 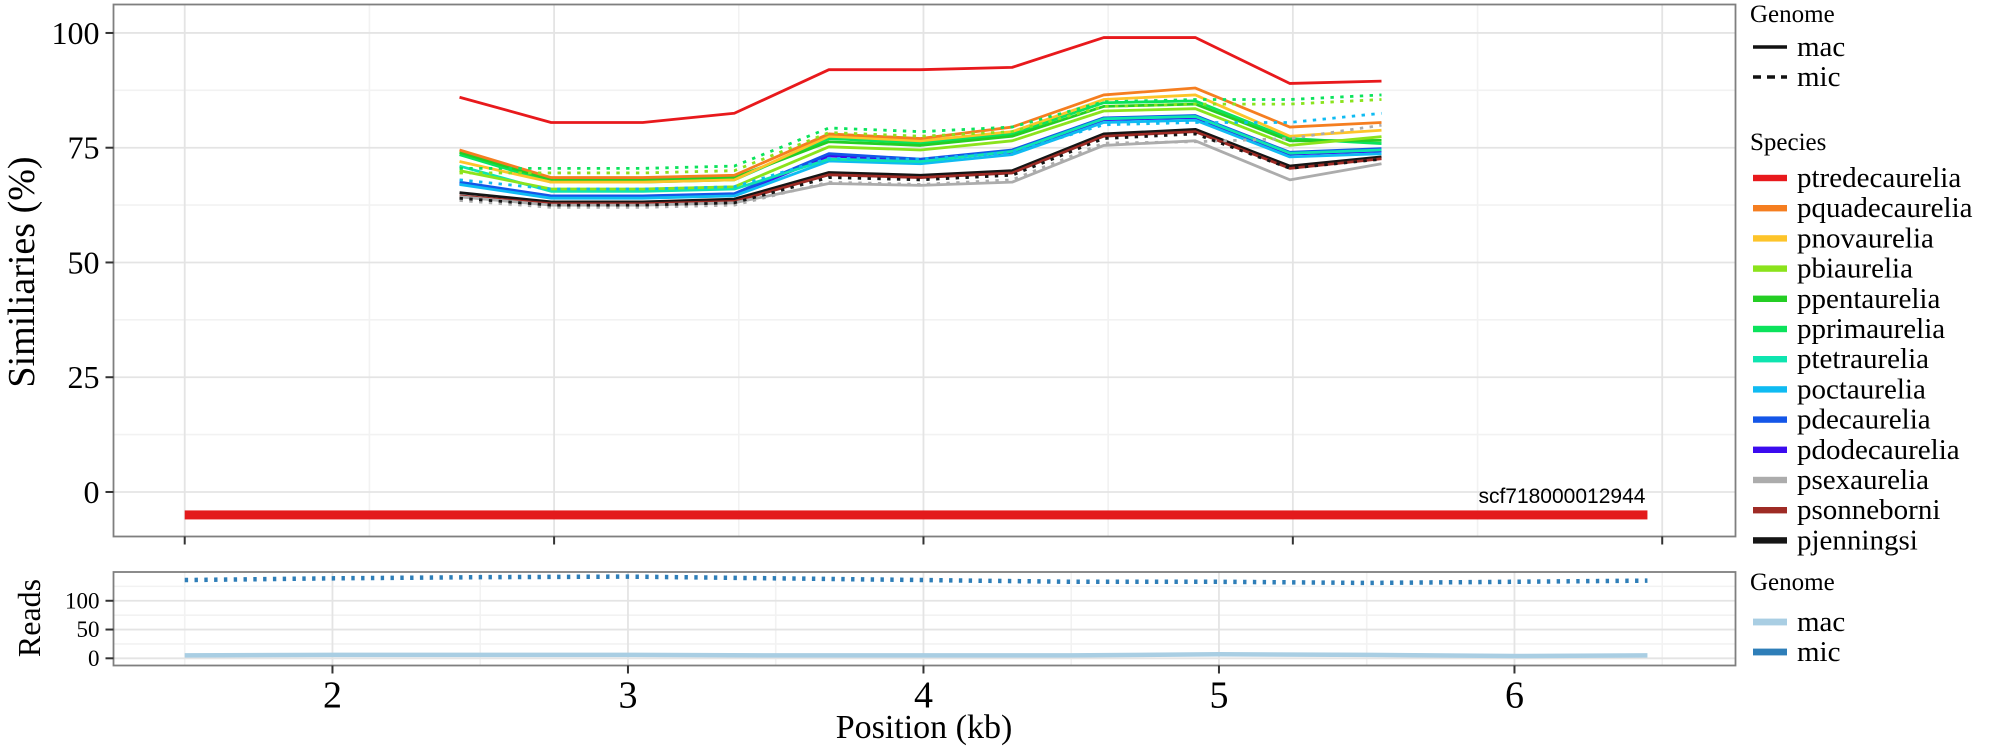 I want to click on series-mac-pquadecaurelia, so click(x=920, y=132).